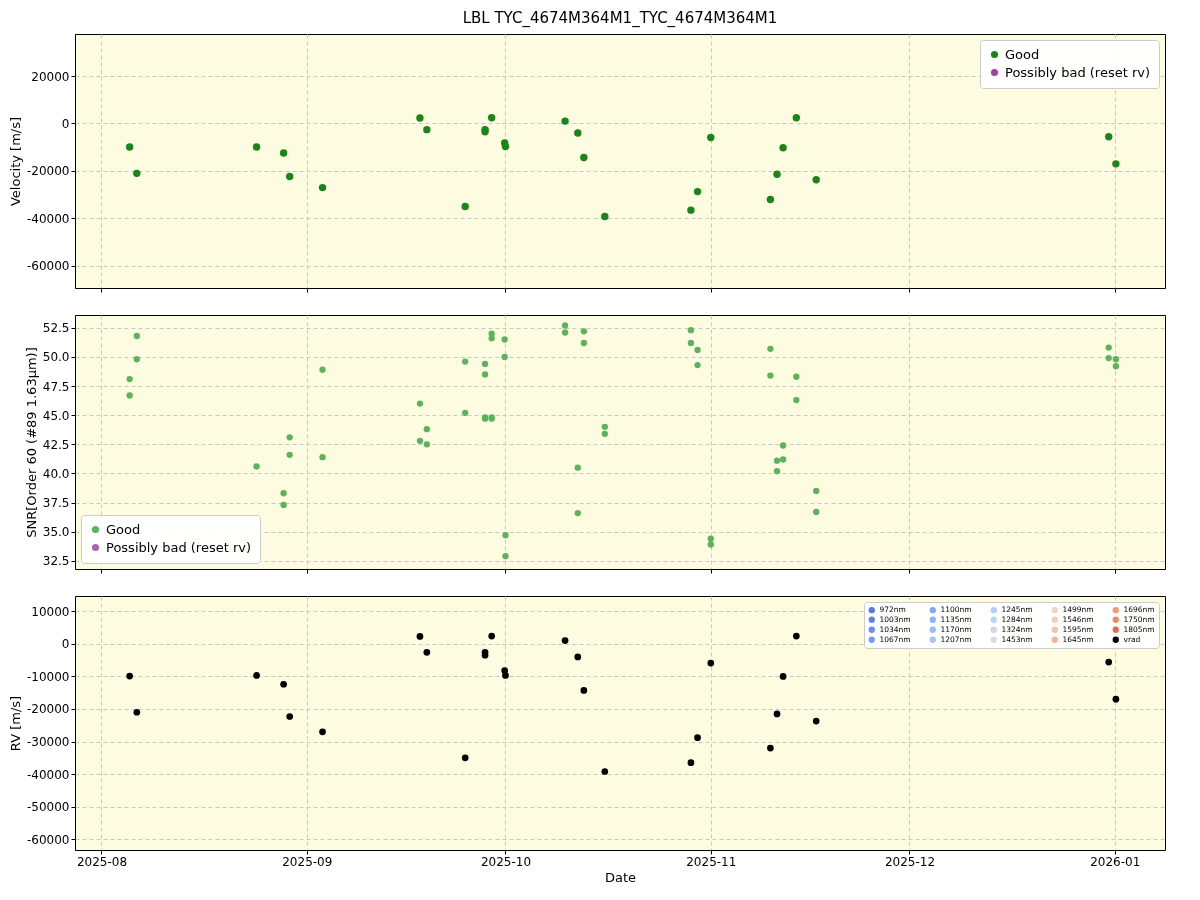 The width and height of the screenshot is (1200, 900). What do you see at coordinates (48, 742) in the screenshot?
I see `y-tick-label: -30000` at bounding box center [48, 742].